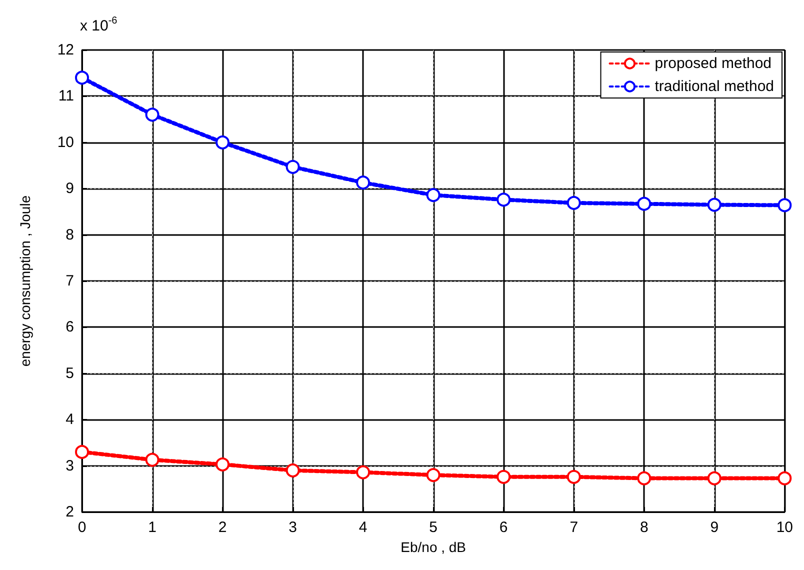 This screenshot has width=804, height=570. Describe the element at coordinates (82, 527) in the screenshot. I see `x-tick-label: 0` at that location.